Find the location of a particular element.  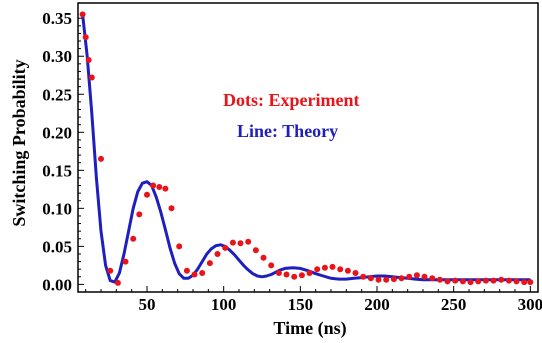

y-tick-label: 0.20 is located at coordinates (57, 132).